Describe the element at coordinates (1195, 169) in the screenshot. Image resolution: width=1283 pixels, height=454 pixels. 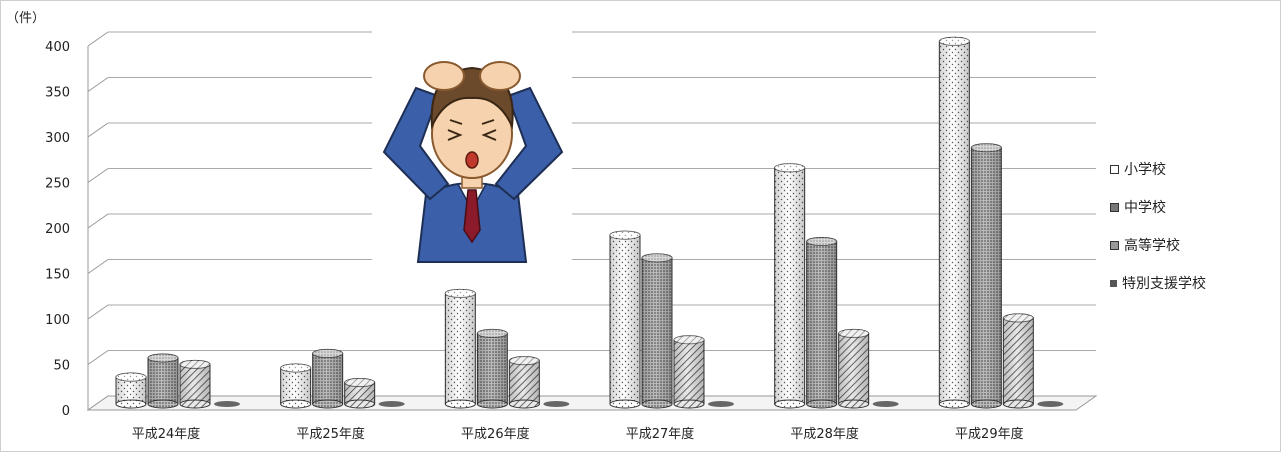
I see `legend-item-elementary: 小学校` at that location.